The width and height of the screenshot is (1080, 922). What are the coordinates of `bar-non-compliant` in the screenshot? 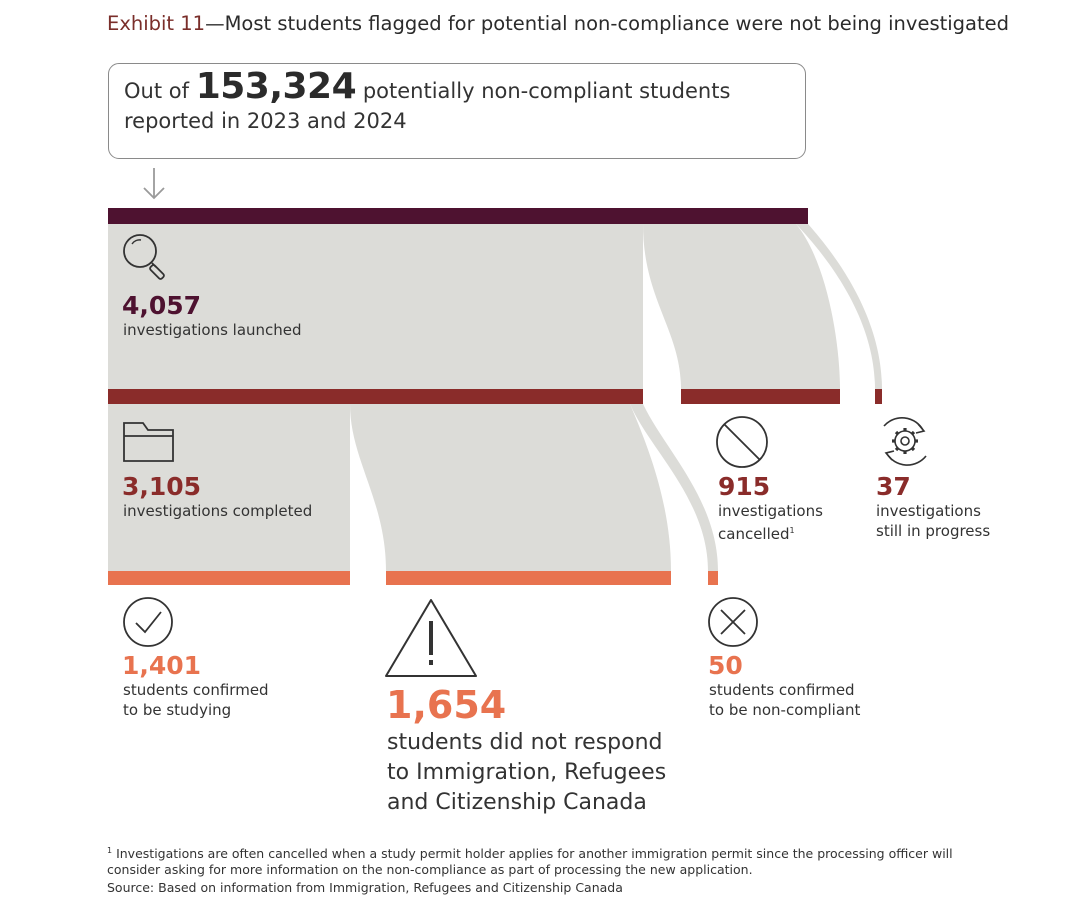 It's located at (713, 578).